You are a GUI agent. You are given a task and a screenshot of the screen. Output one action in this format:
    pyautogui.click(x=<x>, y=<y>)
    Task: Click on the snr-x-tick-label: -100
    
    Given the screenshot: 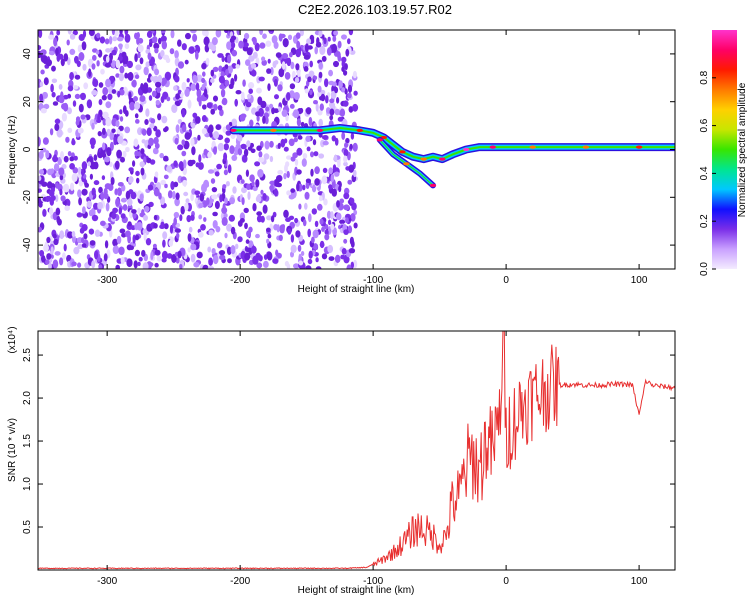 What is the action you would take?
    pyautogui.click(x=373, y=581)
    